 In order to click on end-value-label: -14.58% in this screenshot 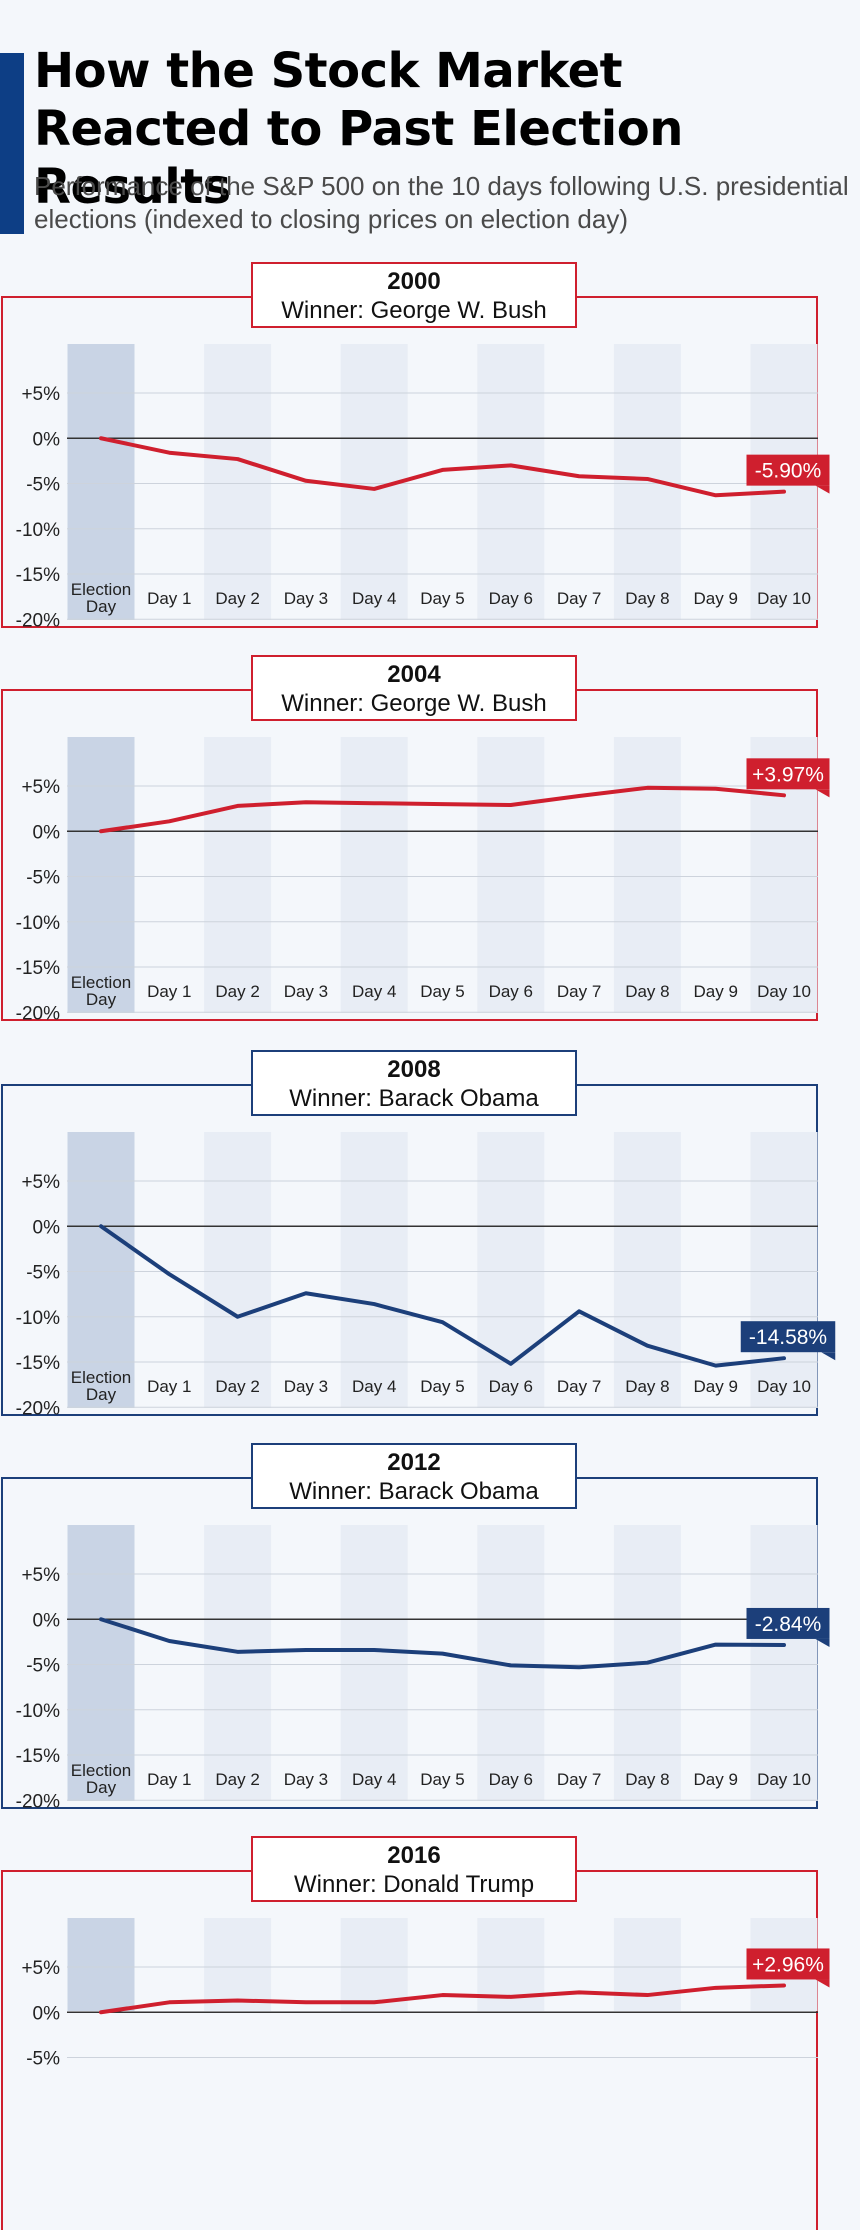, I will do `click(788, 1337)`.